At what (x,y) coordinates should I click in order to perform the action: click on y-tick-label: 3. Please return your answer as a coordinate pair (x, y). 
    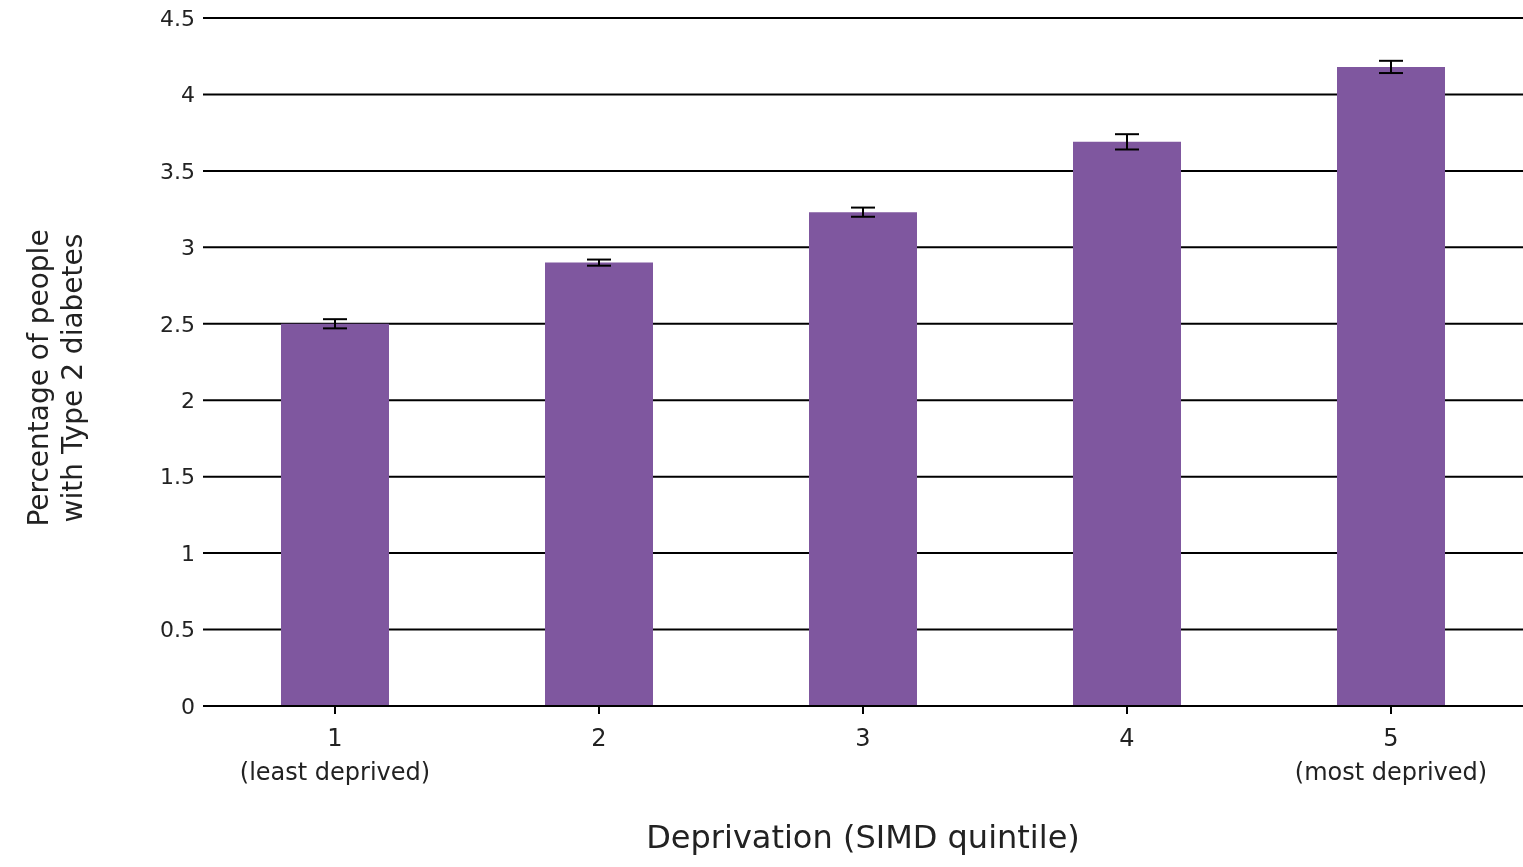
    Looking at the image, I should click on (188, 248).